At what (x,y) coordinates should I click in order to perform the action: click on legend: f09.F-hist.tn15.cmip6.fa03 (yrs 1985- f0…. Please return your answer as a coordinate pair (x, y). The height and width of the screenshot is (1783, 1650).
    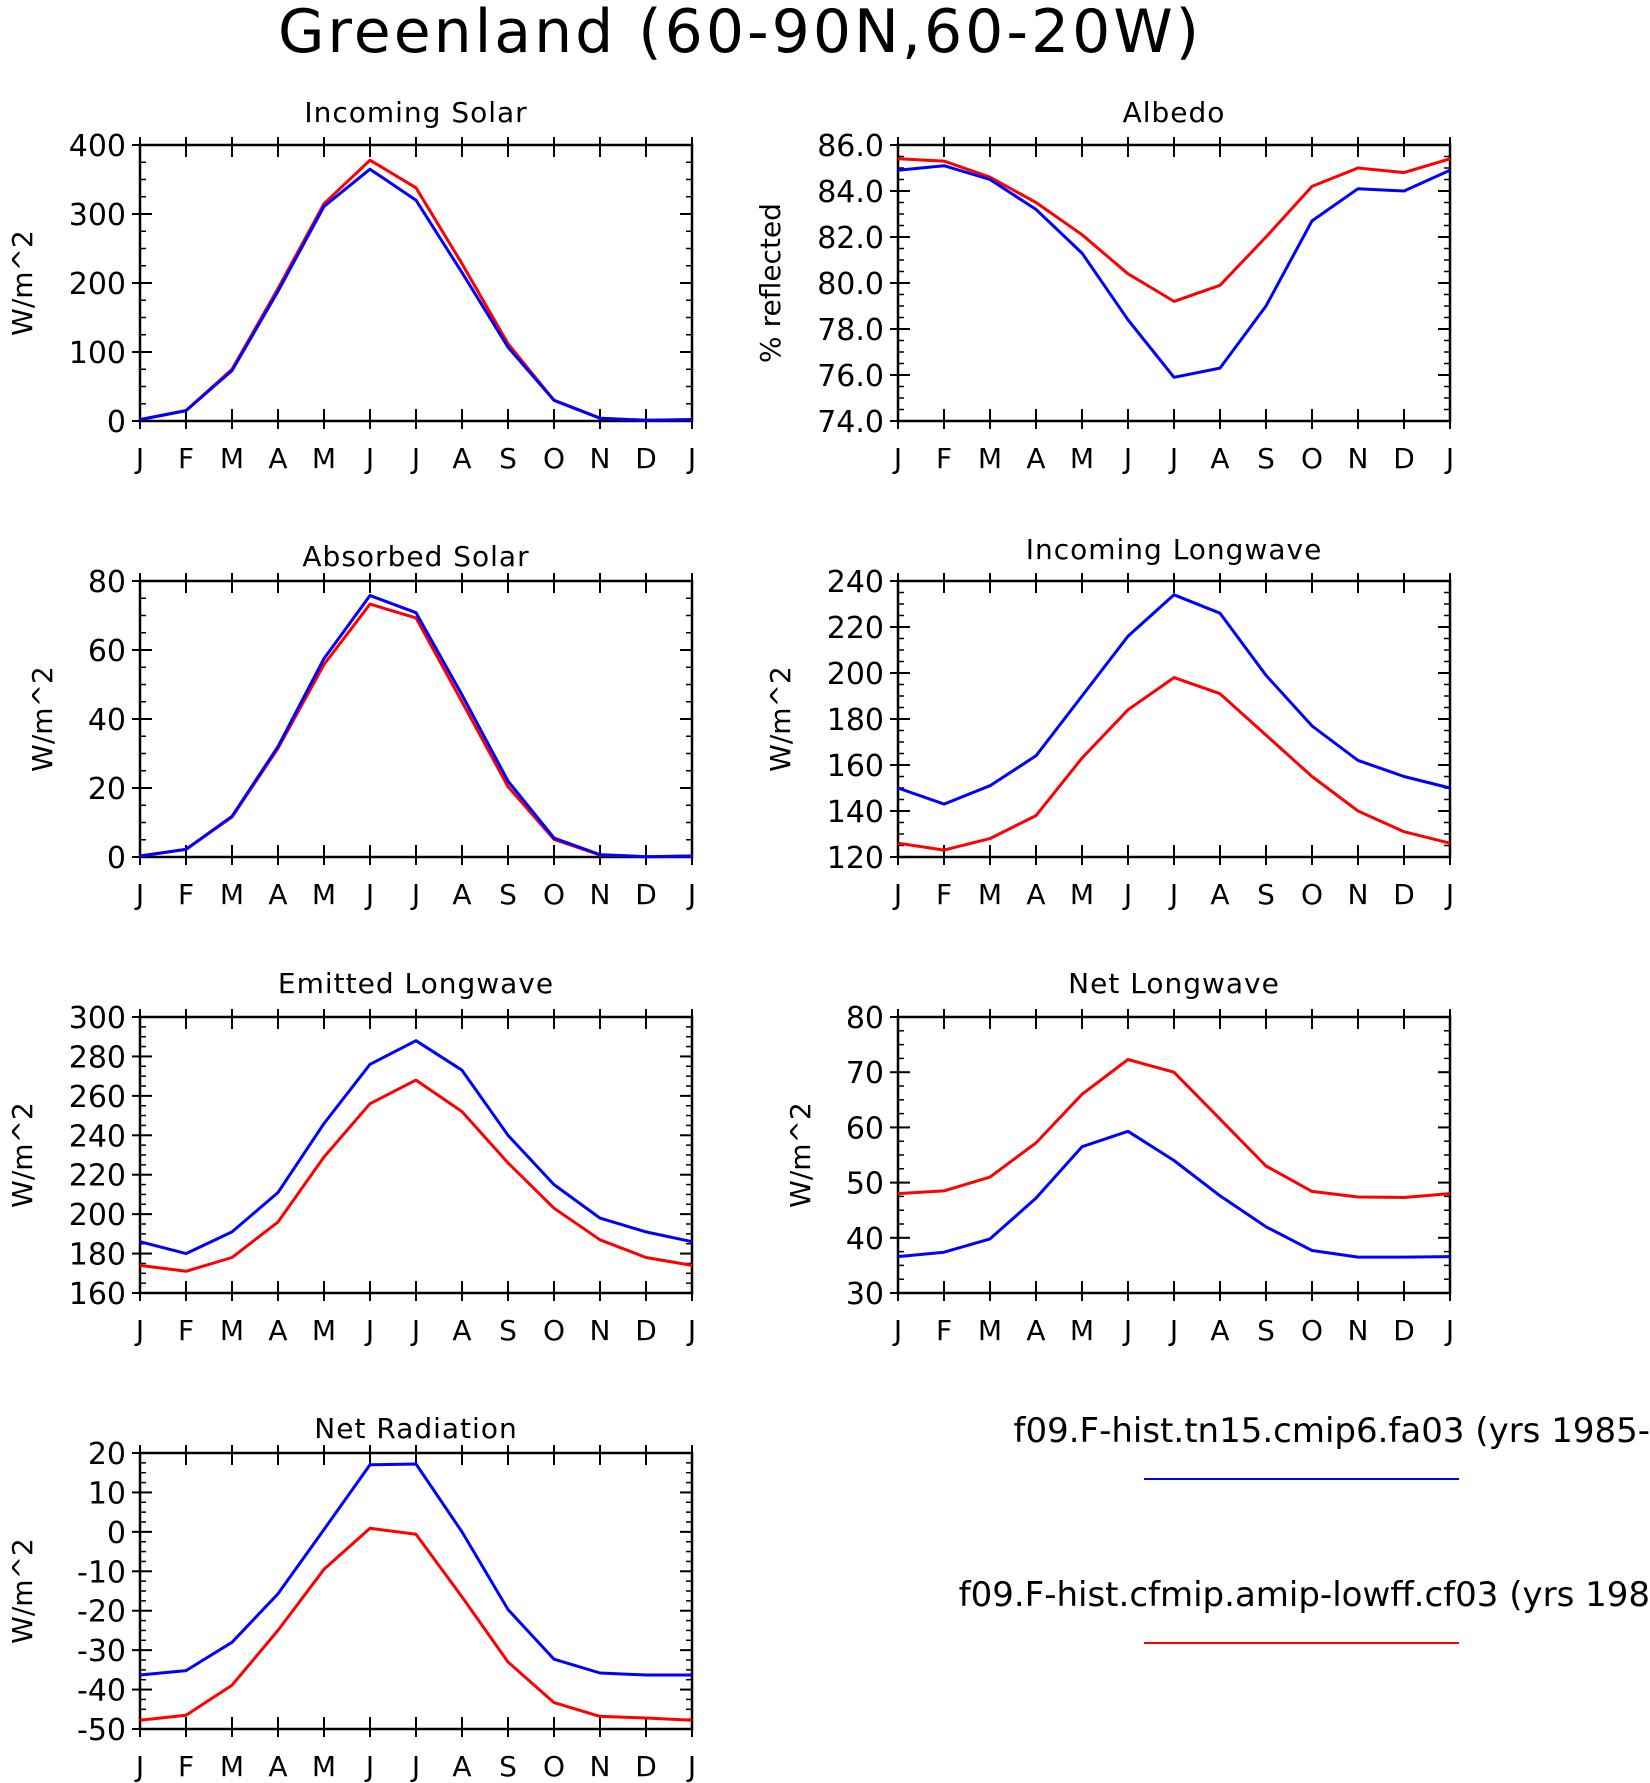
    Looking at the image, I should click on (1304, 1527).